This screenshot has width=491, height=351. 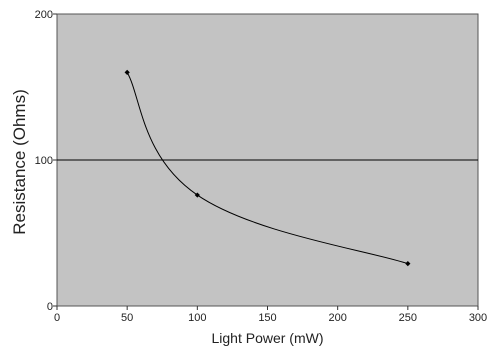 I want to click on y-tick-label: 100, so click(x=44, y=161).